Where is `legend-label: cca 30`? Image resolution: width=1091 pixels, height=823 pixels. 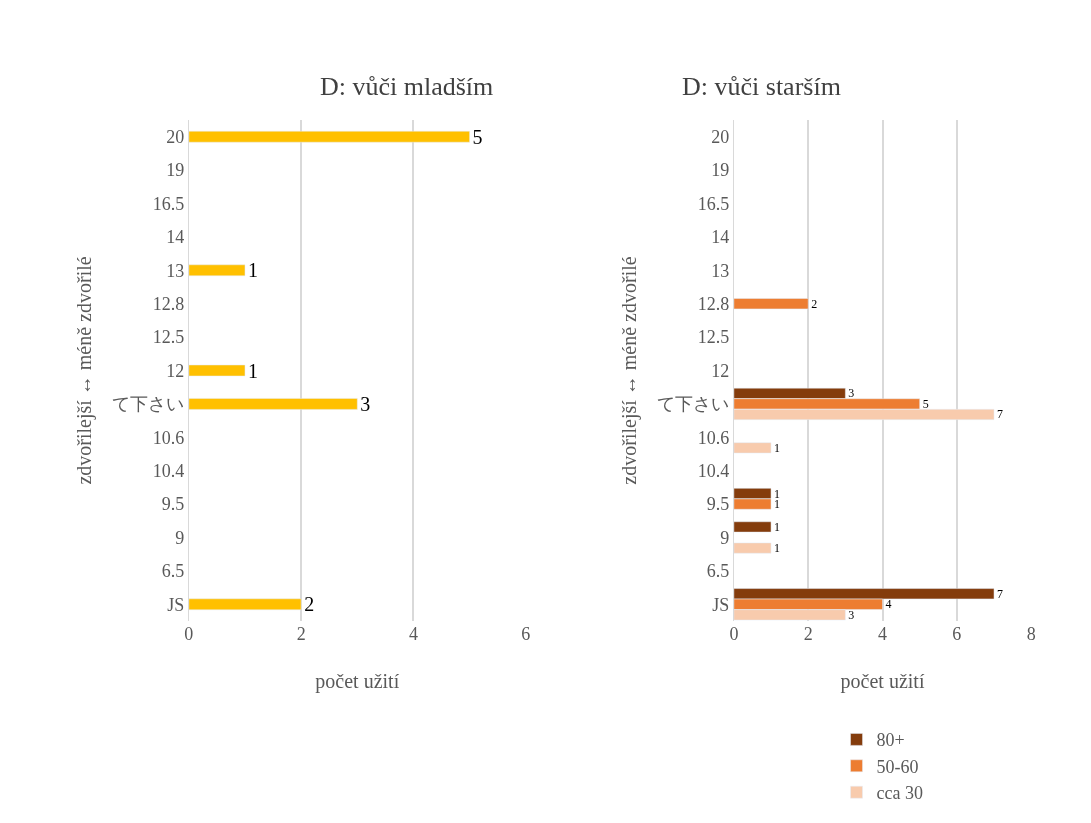 legend-label: cca 30 is located at coordinates (899, 793).